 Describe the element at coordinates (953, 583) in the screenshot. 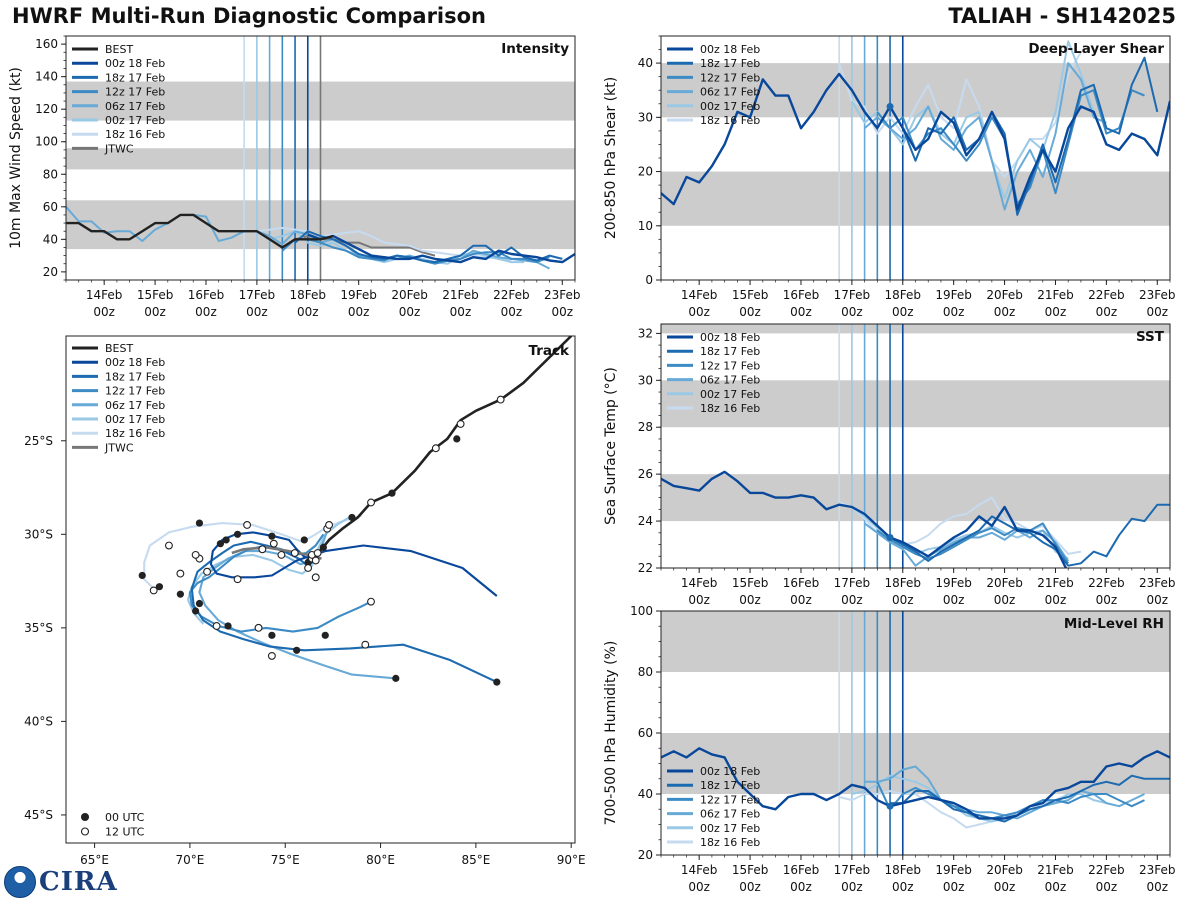

I see `x-tick-day-sst: 19Feb` at that location.